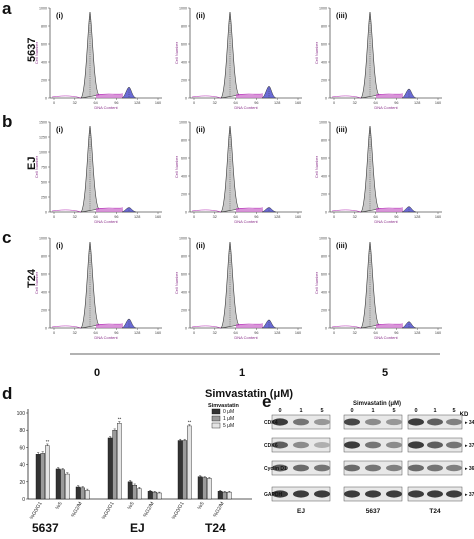 Image resolution: width=474 pixels, height=539 pixels. What do you see at coordinates (43, 138) in the screenshot?
I see `histogram-y-tick-label: 1250` at bounding box center [43, 138].